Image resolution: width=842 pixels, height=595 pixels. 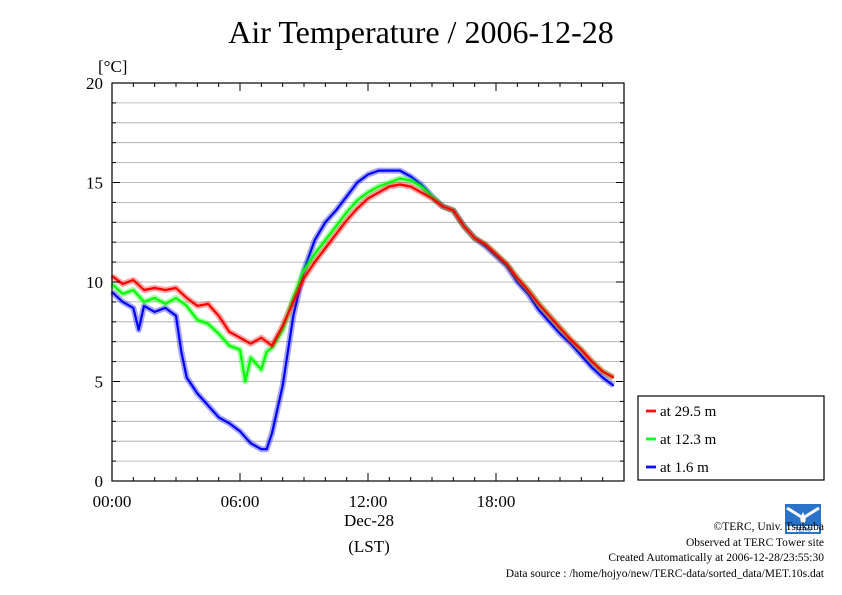 What do you see at coordinates (369, 546) in the screenshot?
I see `x-axis-label: (LST)` at bounding box center [369, 546].